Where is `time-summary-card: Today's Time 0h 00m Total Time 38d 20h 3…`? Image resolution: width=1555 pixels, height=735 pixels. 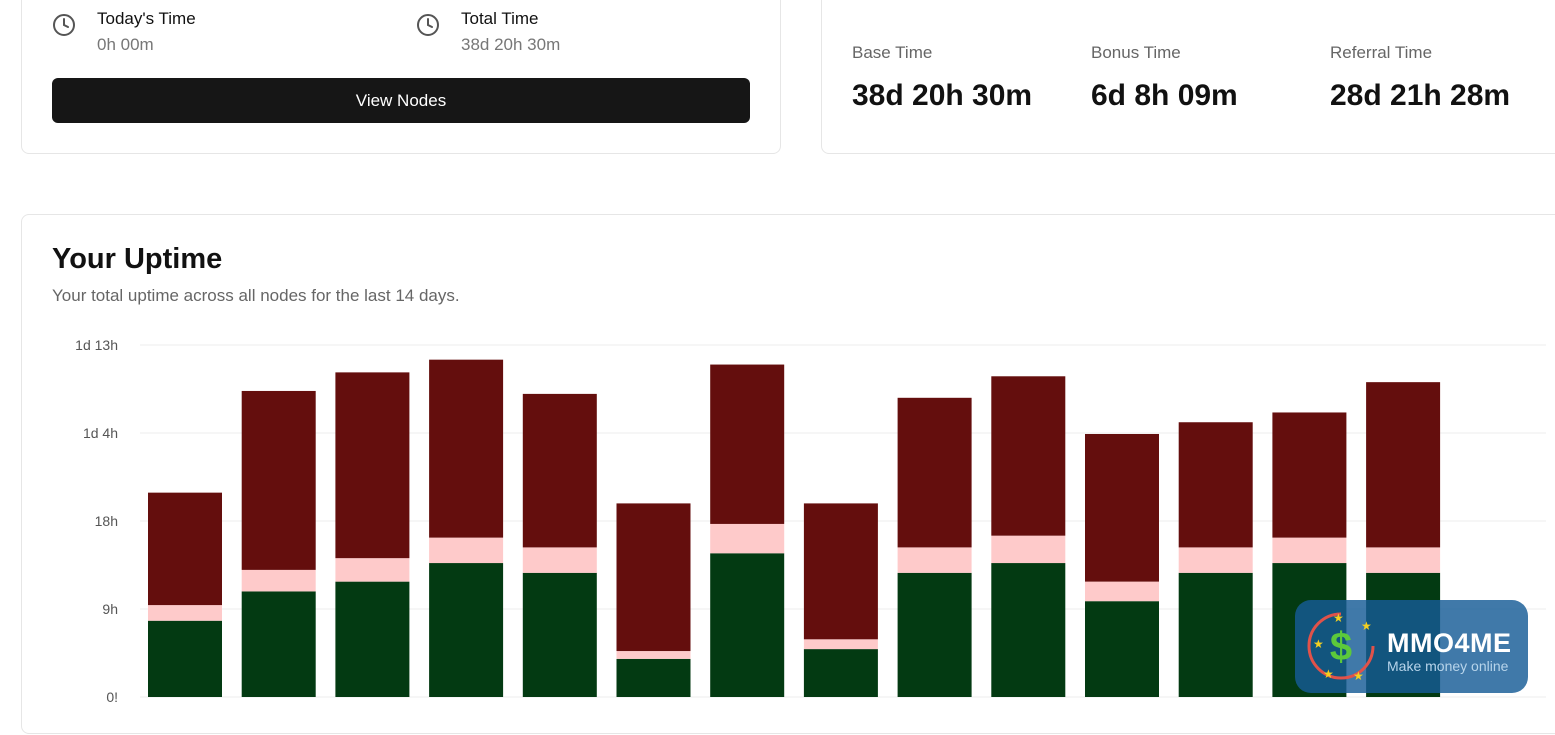 time-summary-card: Today's Time 0h 00m Total Time 38d 20h 3… is located at coordinates (401, 77).